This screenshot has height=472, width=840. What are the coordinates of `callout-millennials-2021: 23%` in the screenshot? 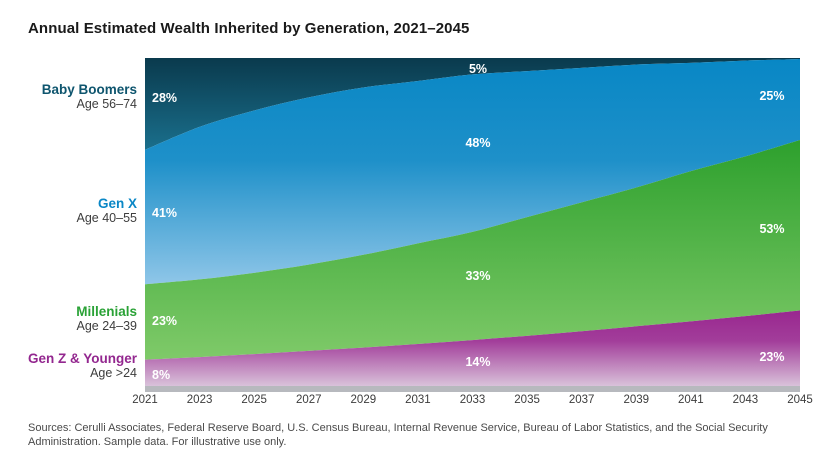 It's located at (165, 321).